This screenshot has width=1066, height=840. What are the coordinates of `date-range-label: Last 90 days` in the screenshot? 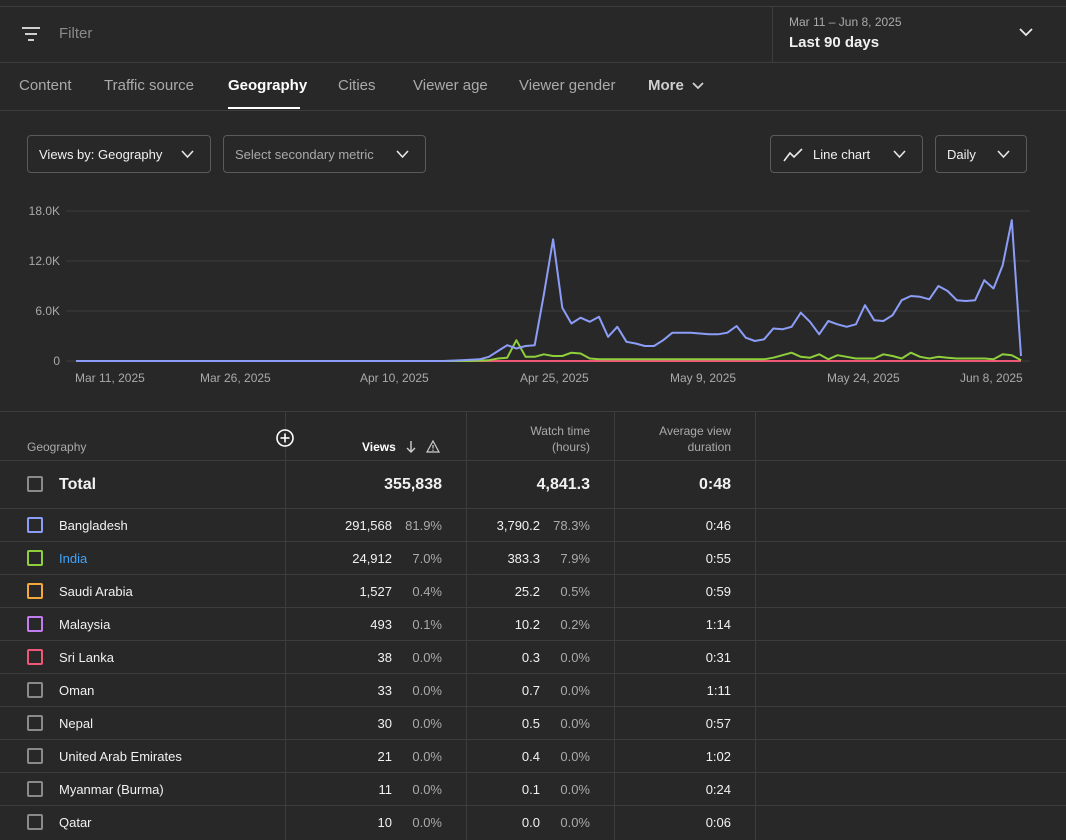 It's located at (834, 42).